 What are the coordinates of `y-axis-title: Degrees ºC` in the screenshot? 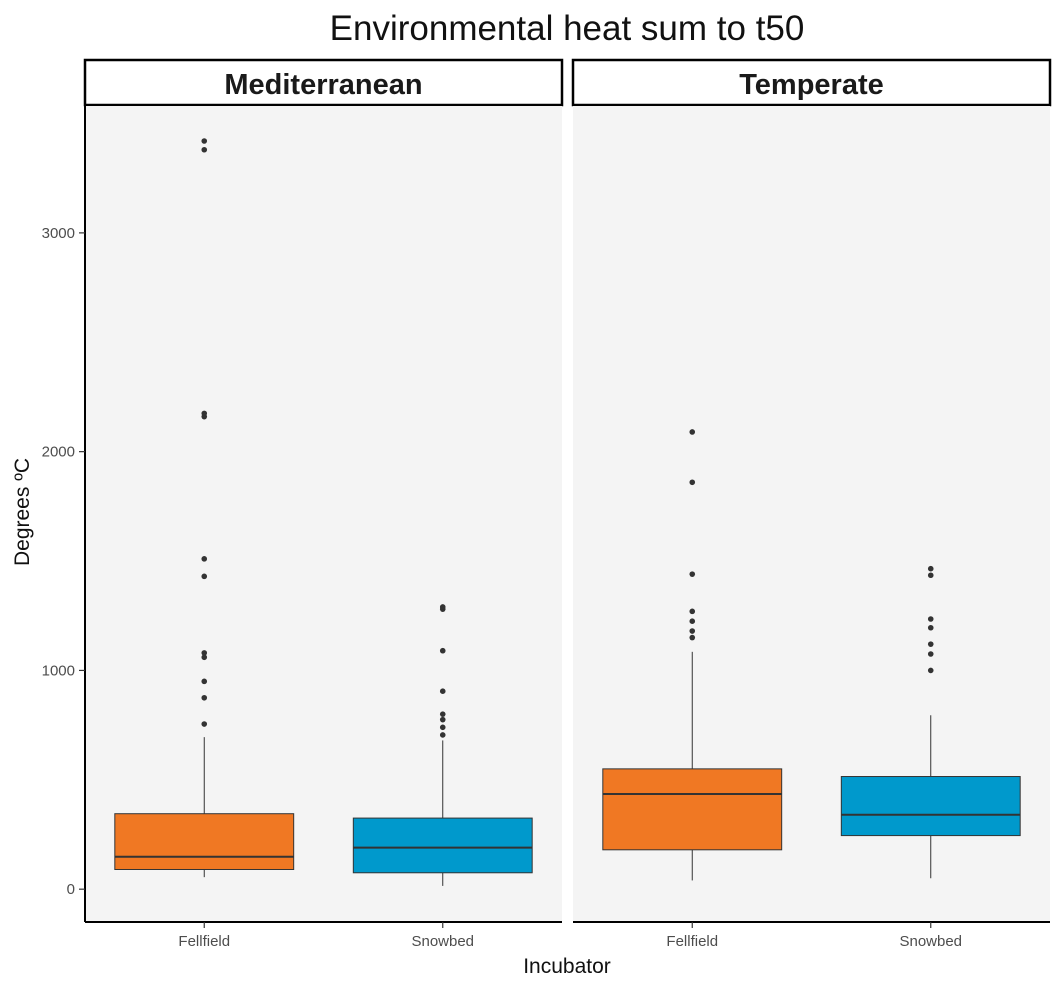 It's located at (22, 512).